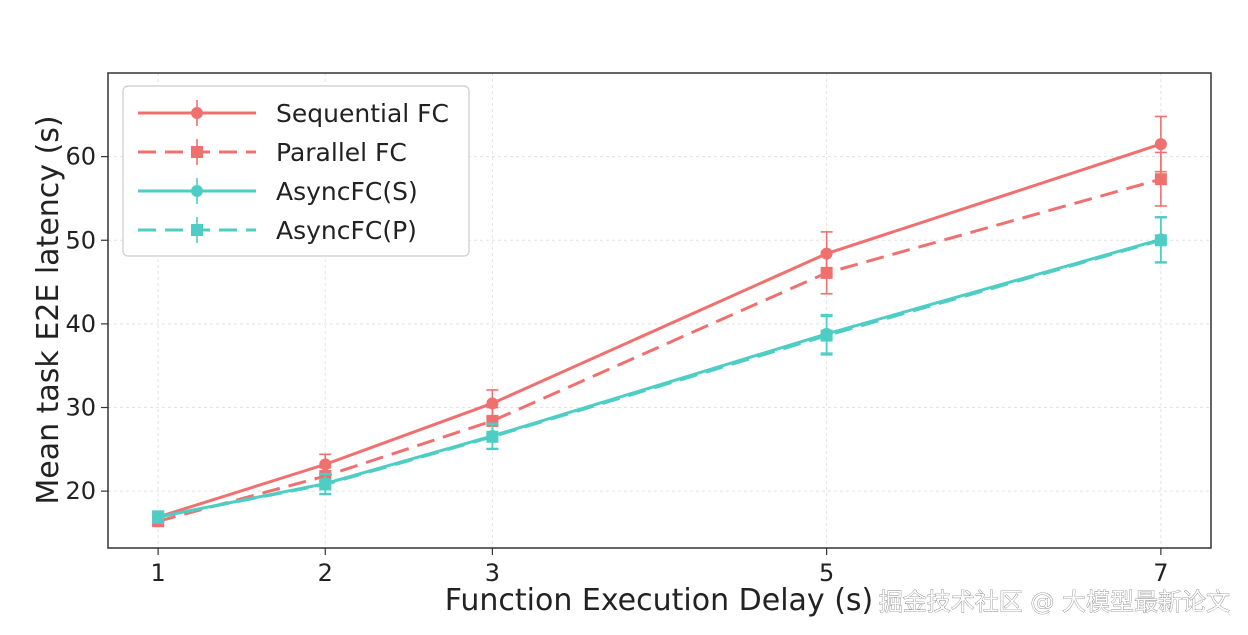 The image size is (1248, 635). What do you see at coordinates (80, 240) in the screenshot?
I see `y-tick-label: 50` at bounding box center [80, 240].